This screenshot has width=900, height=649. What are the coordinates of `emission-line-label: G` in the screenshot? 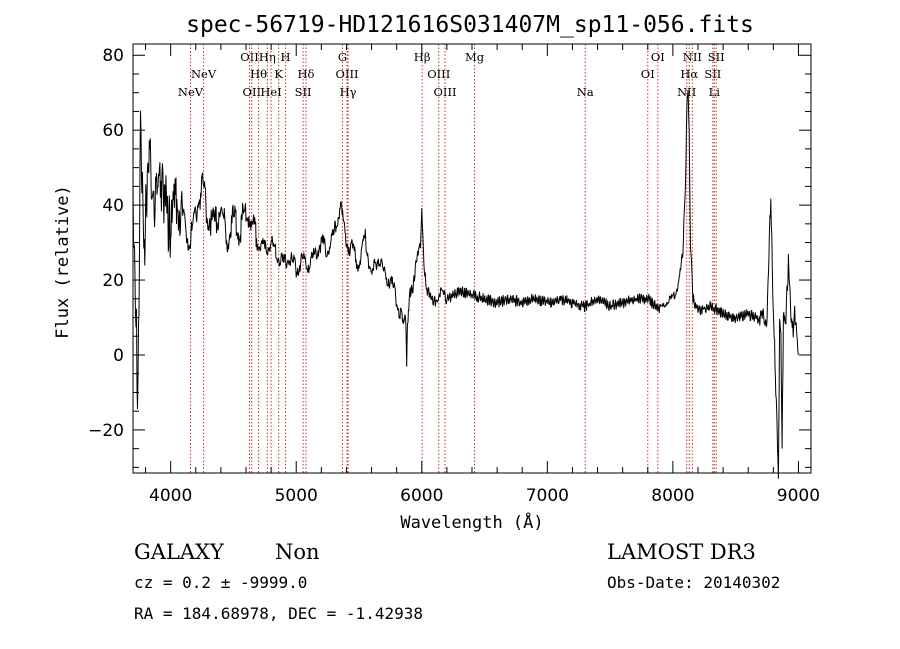 It's located at (342, 57).